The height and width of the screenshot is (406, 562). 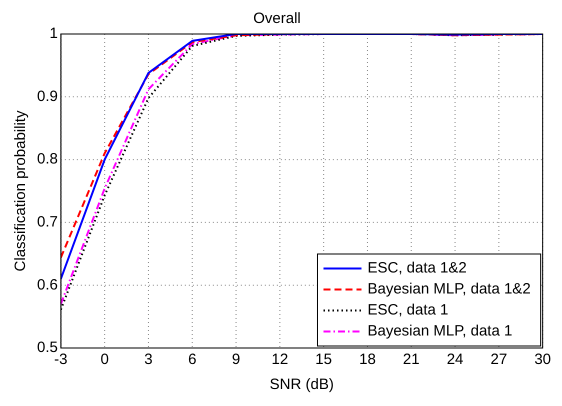 What do you see at coordinates (302, 385) in the screenshot?
I see `x-axis-title: SNR (dB)` at bounding box center [302, 385].